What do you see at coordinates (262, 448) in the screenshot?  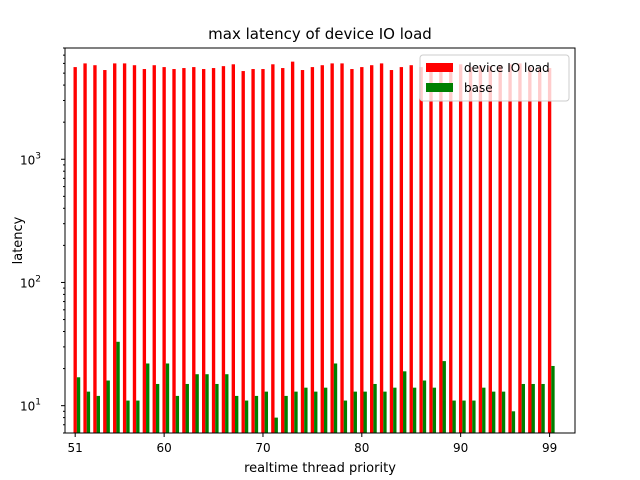 I see `x-tick-label-70: 70` at bounding box center [262, 448].